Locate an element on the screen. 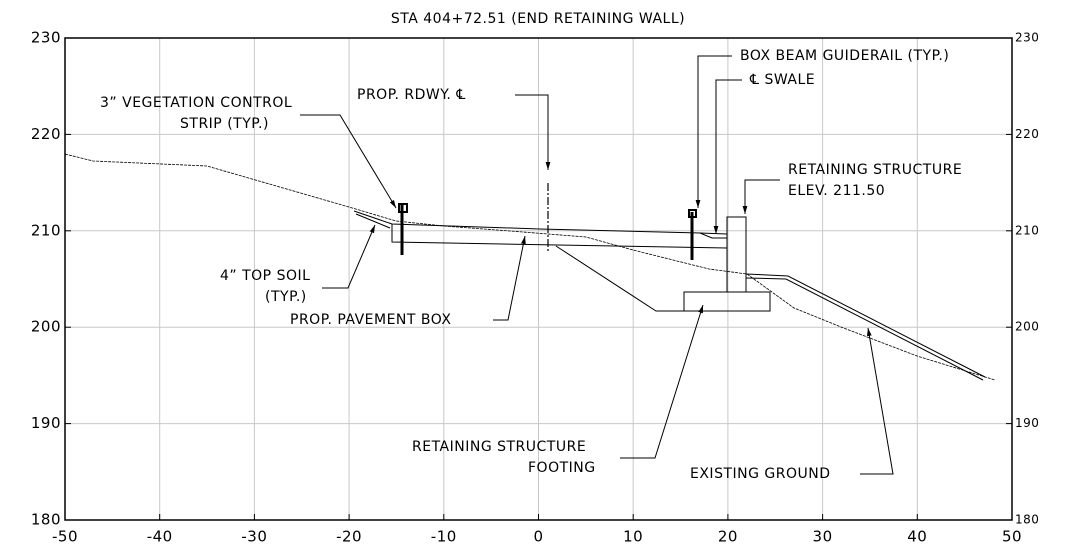 The image size is (1065, 552). y-tick-label: 180 is located at coordinates (46, 520).